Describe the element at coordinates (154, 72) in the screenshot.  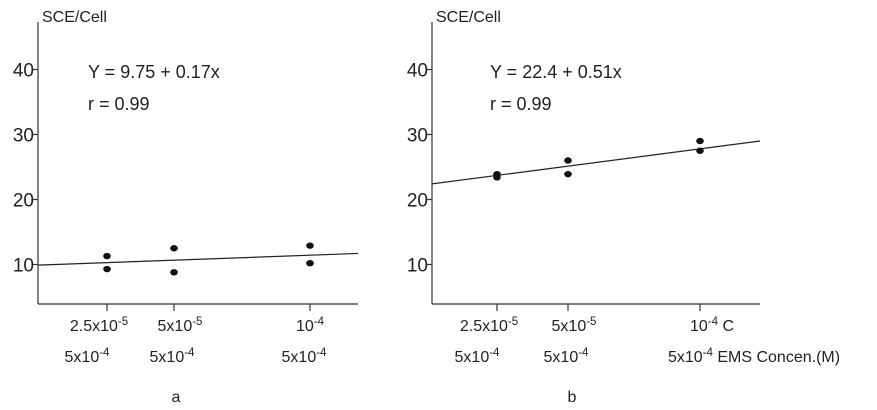
I see `regression-equation: Y = 9.75 + 0.17x` at that location.